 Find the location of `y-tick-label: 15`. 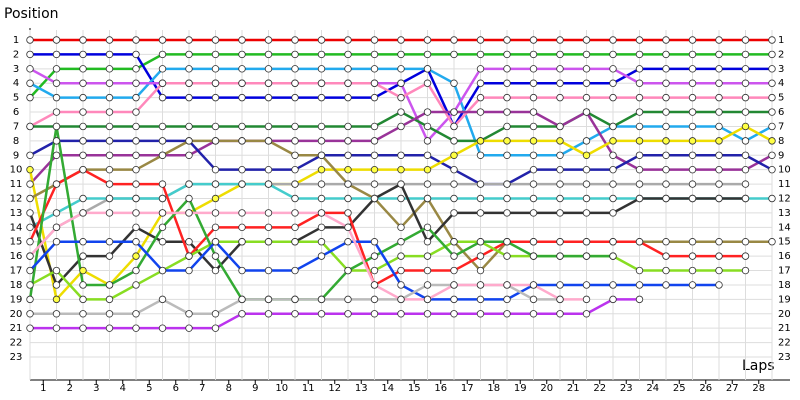

y-tick-label: 15 is located at coordinates (16, 242).